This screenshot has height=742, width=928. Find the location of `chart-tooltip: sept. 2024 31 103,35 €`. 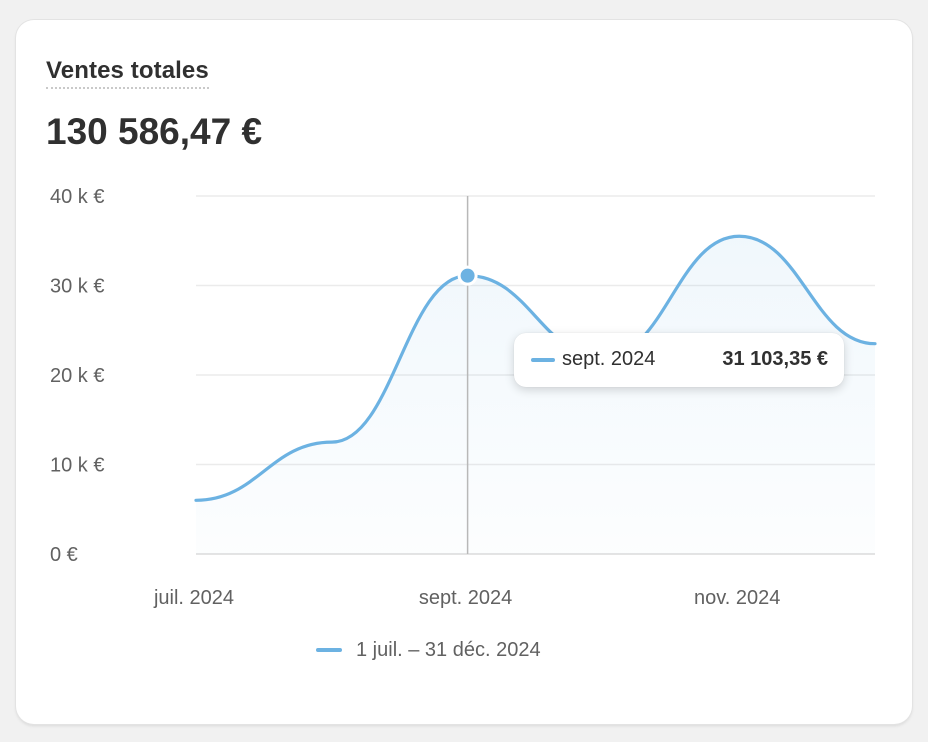

chart-tooltip: sept. 2024 31 103,35 € is located at coordinates (679, 360).